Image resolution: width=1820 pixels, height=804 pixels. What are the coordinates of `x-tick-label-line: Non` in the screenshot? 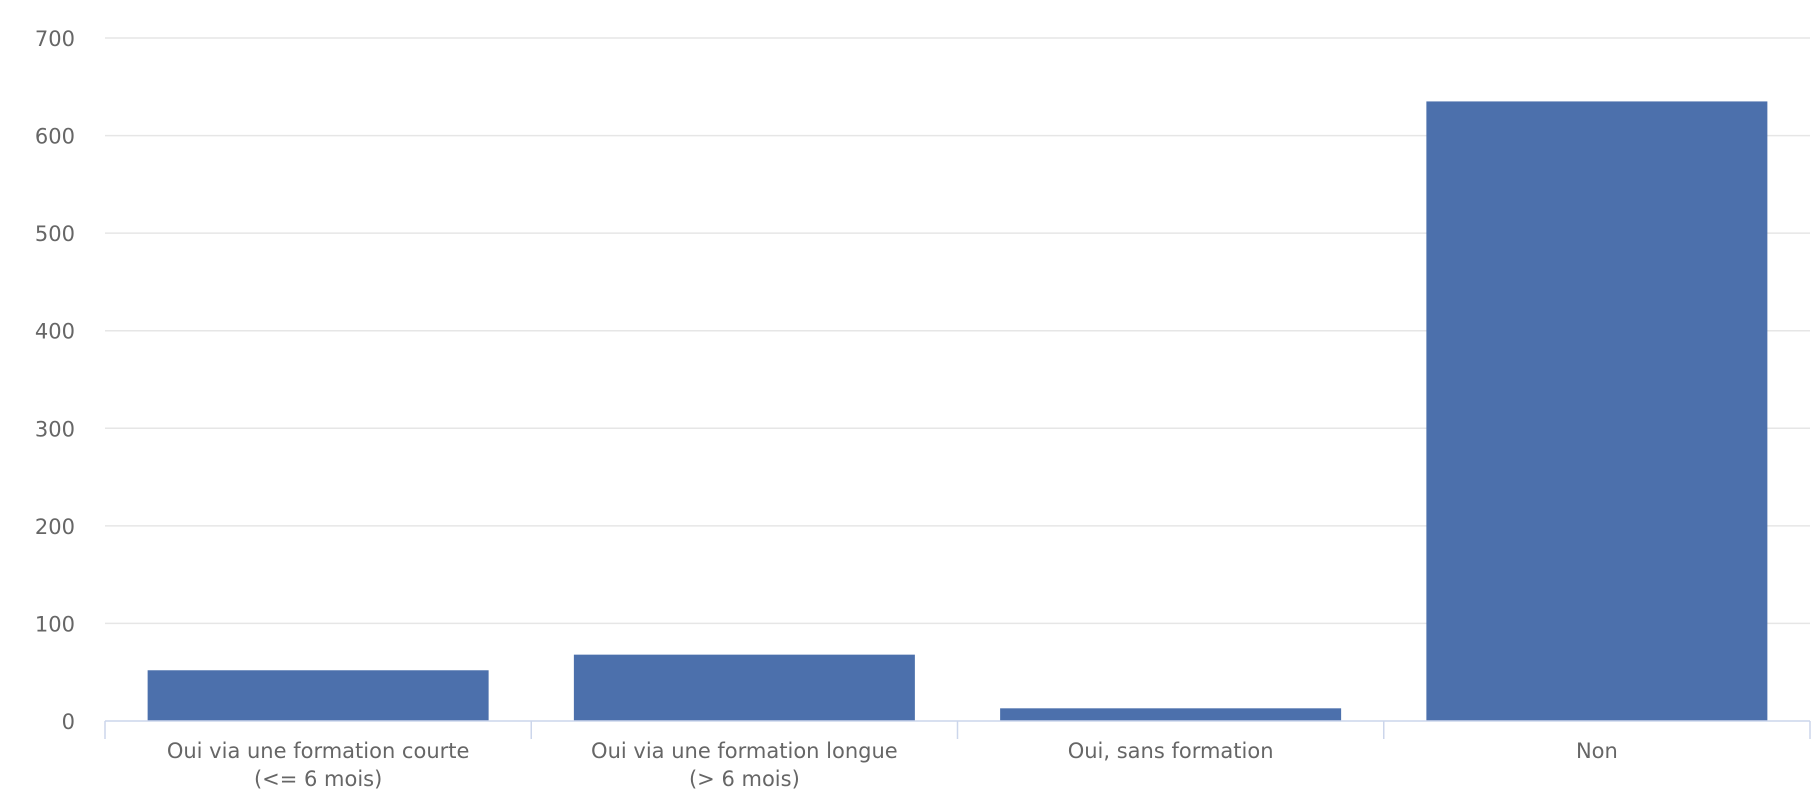 It's located at (1597, 751).